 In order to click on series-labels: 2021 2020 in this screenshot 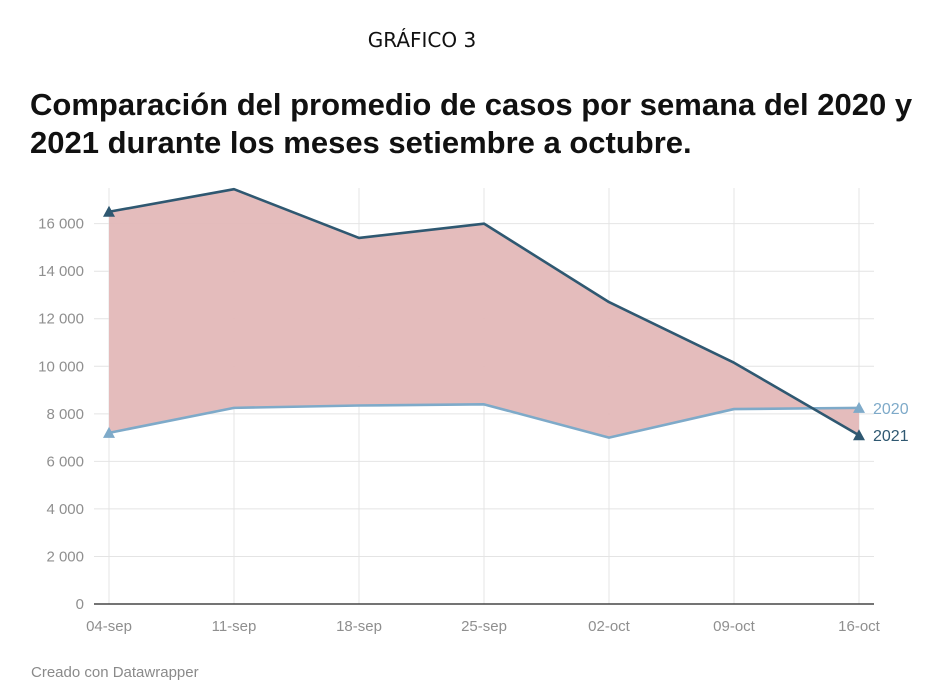, I will do `click(891, 423)`.